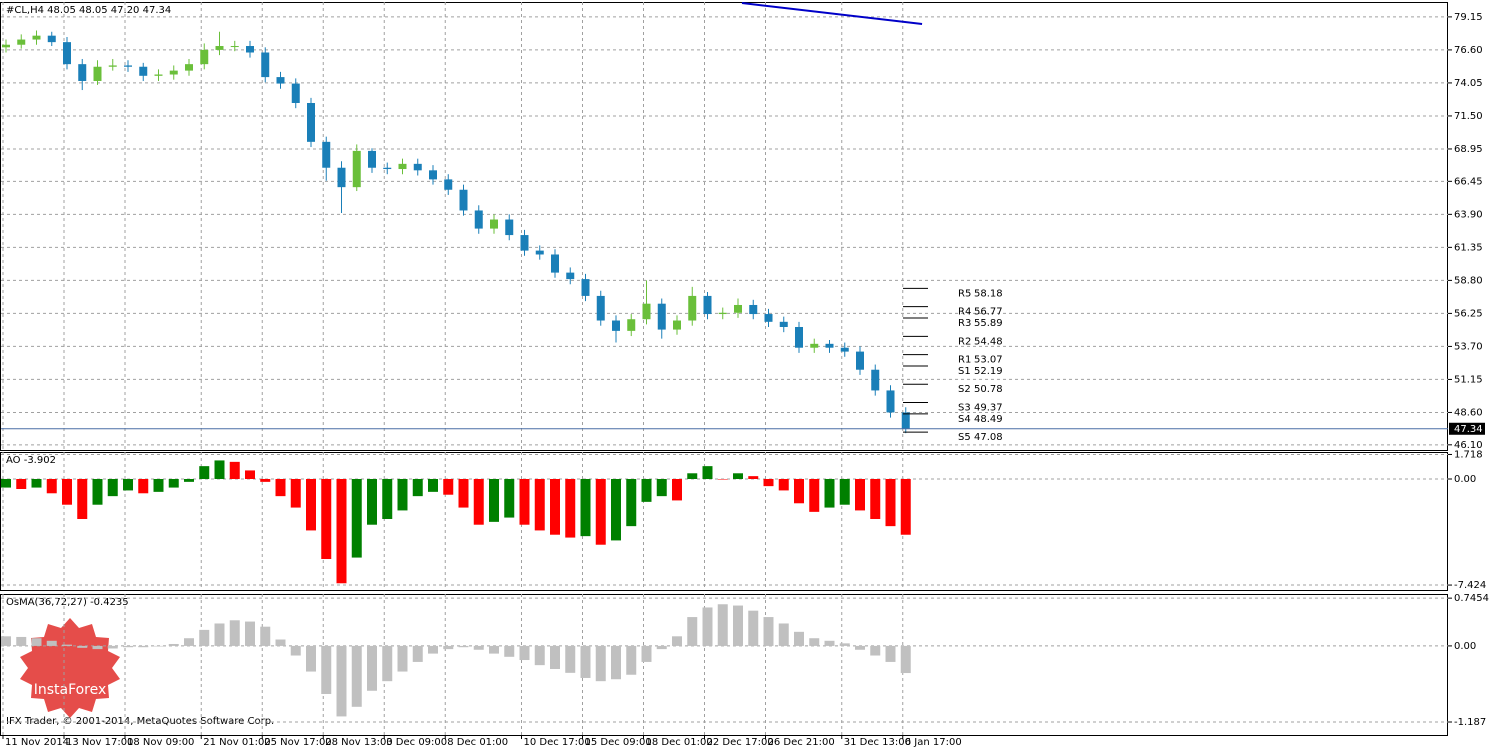 This screenshot has height=748, width=1491. I want to click on y-tick-label: 53.70, so click(1468, 346).